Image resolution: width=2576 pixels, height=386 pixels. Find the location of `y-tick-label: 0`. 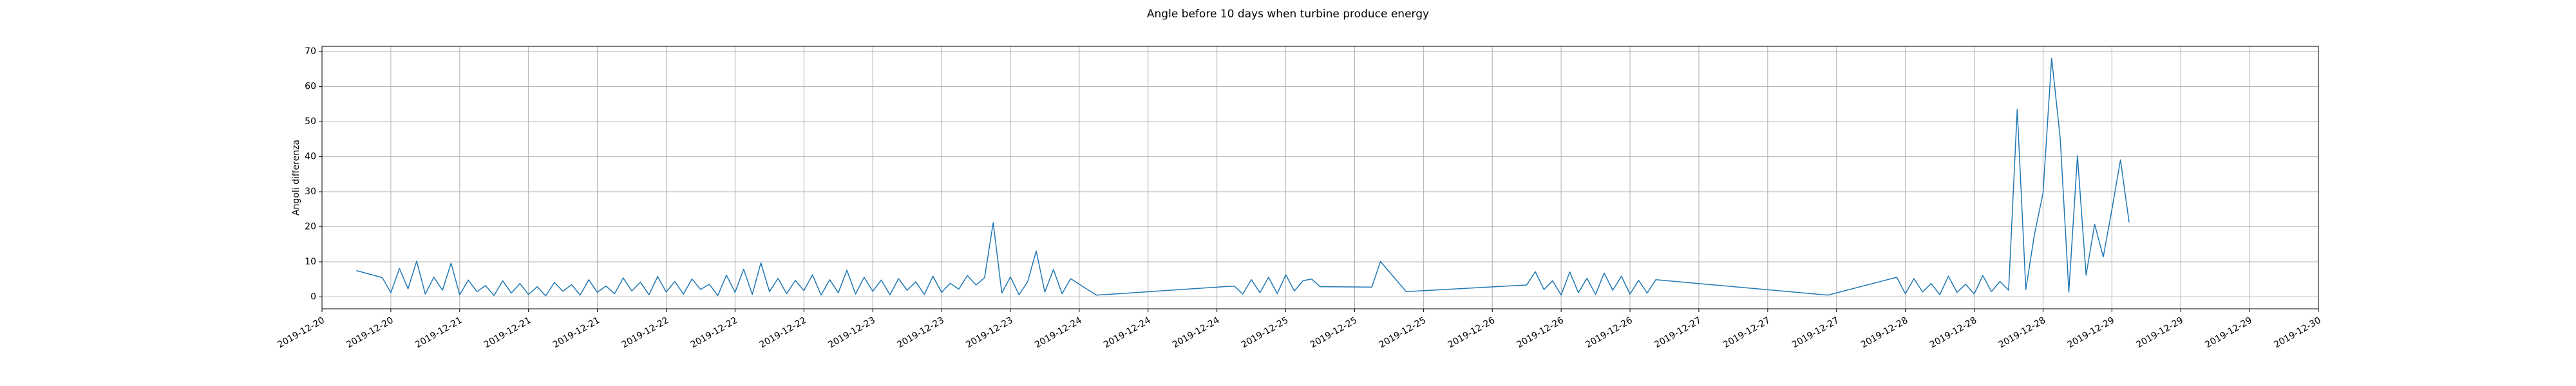

y-tick-label: 0 is located at coordinates (313, 296).